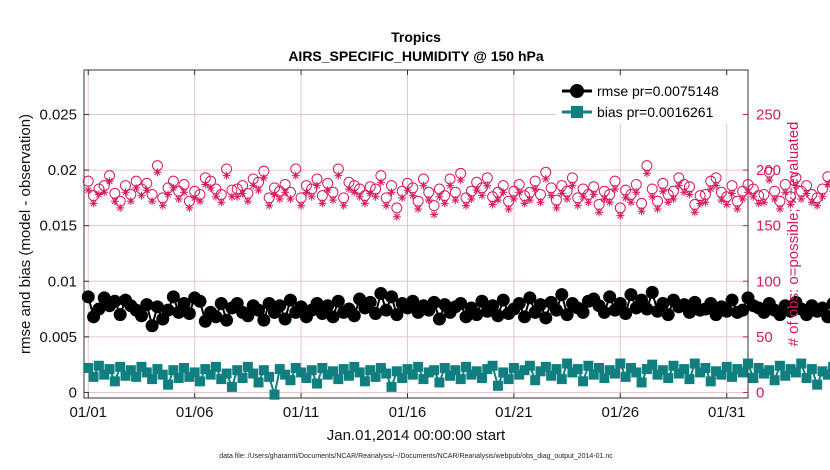 The height and width of the screenshot is (470, 830). What do you see at coordinates (62, 170) in the screenshot?
I see `y-left-tick-label: 0.02` at bounding box center [62, 170].